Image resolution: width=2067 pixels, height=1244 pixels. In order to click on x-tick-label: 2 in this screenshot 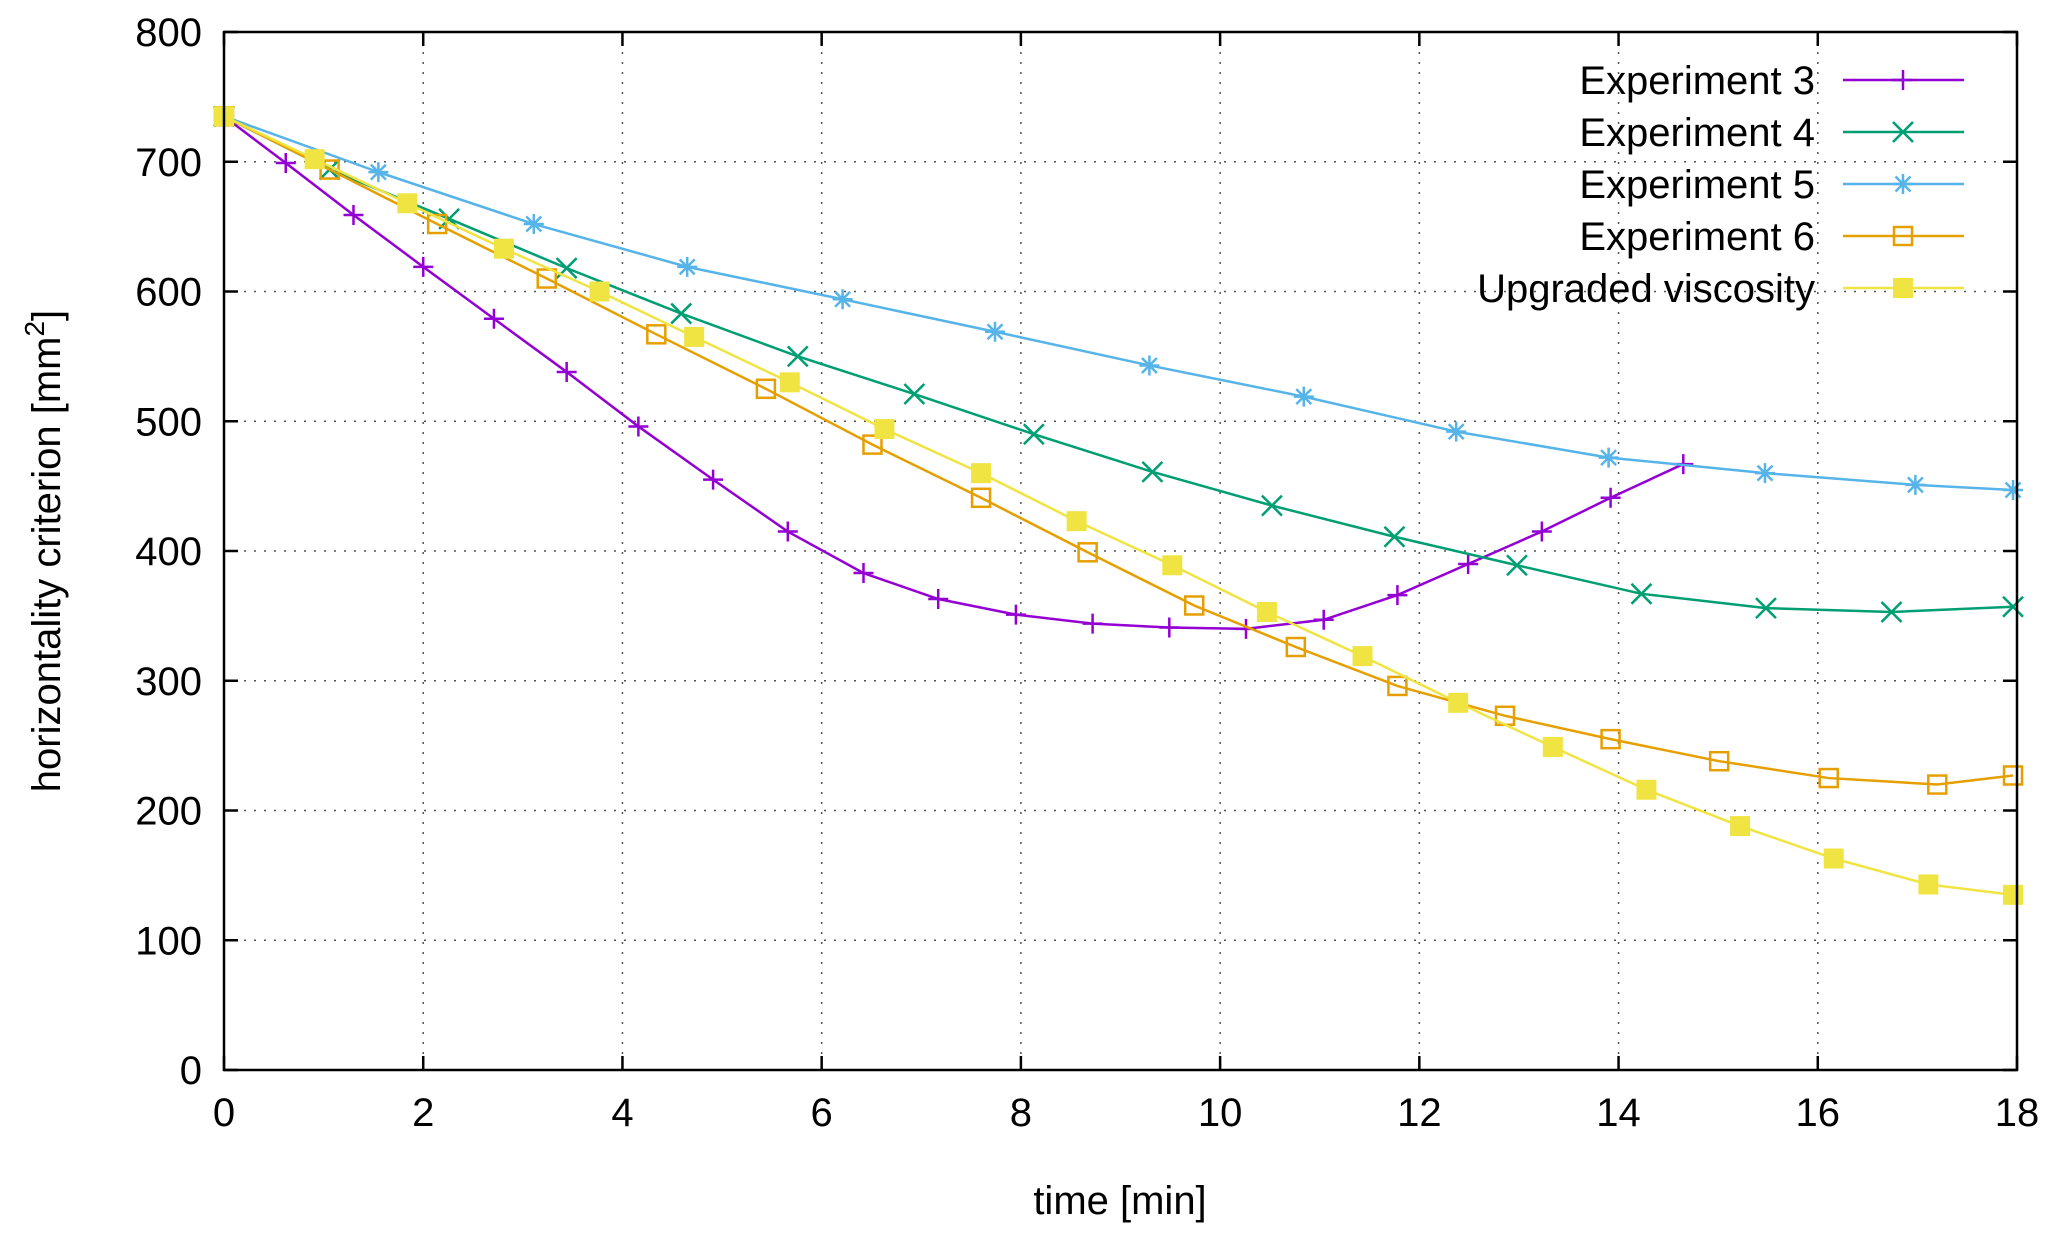, I will do `click(423, 1113)`.